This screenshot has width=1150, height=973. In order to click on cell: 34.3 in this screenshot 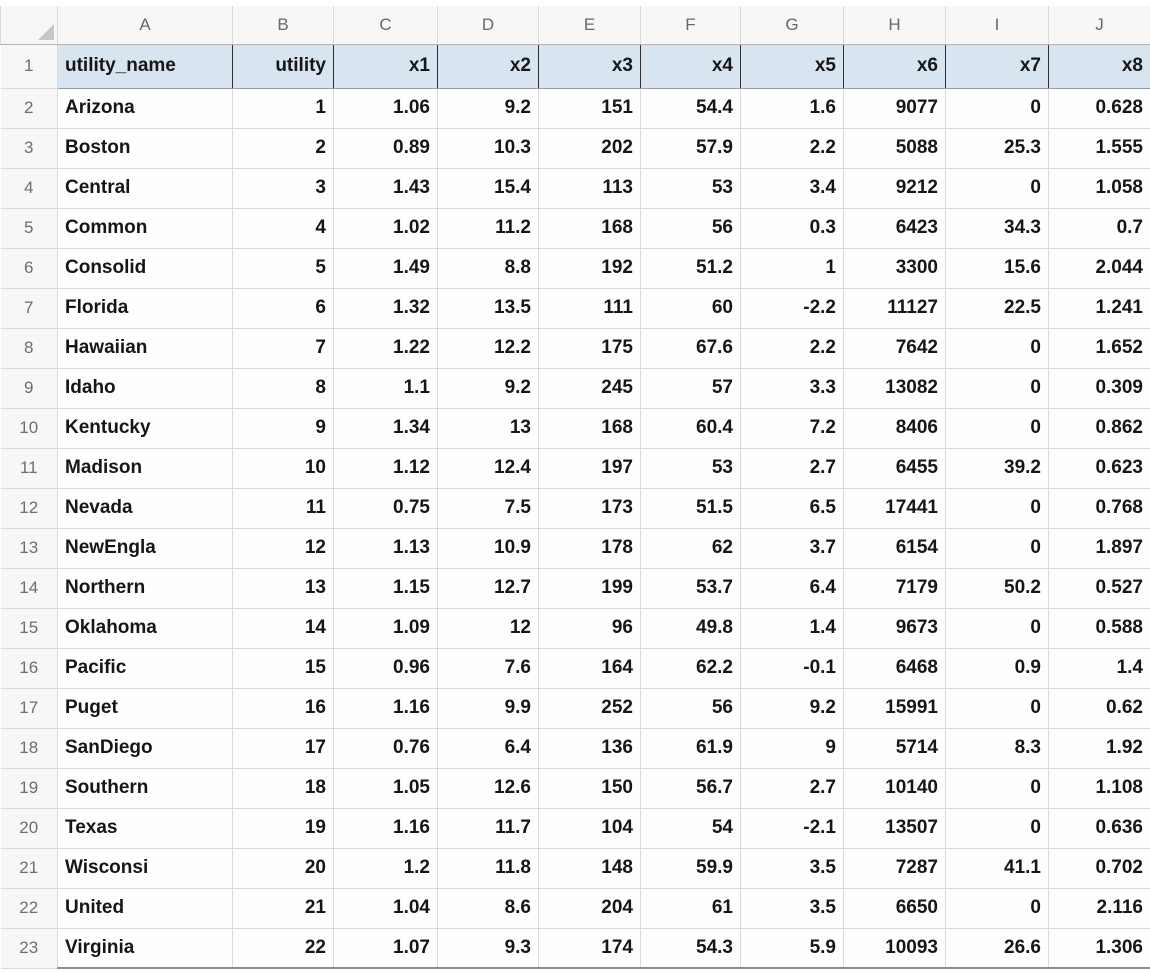, I will do `click(997, 228)`.